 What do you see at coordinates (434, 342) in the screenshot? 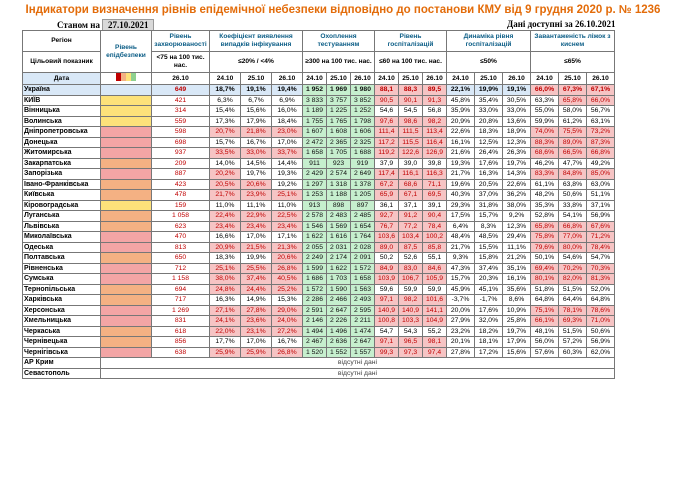
I see `hosp-value: 98,1` at bounding box center [434, 342].